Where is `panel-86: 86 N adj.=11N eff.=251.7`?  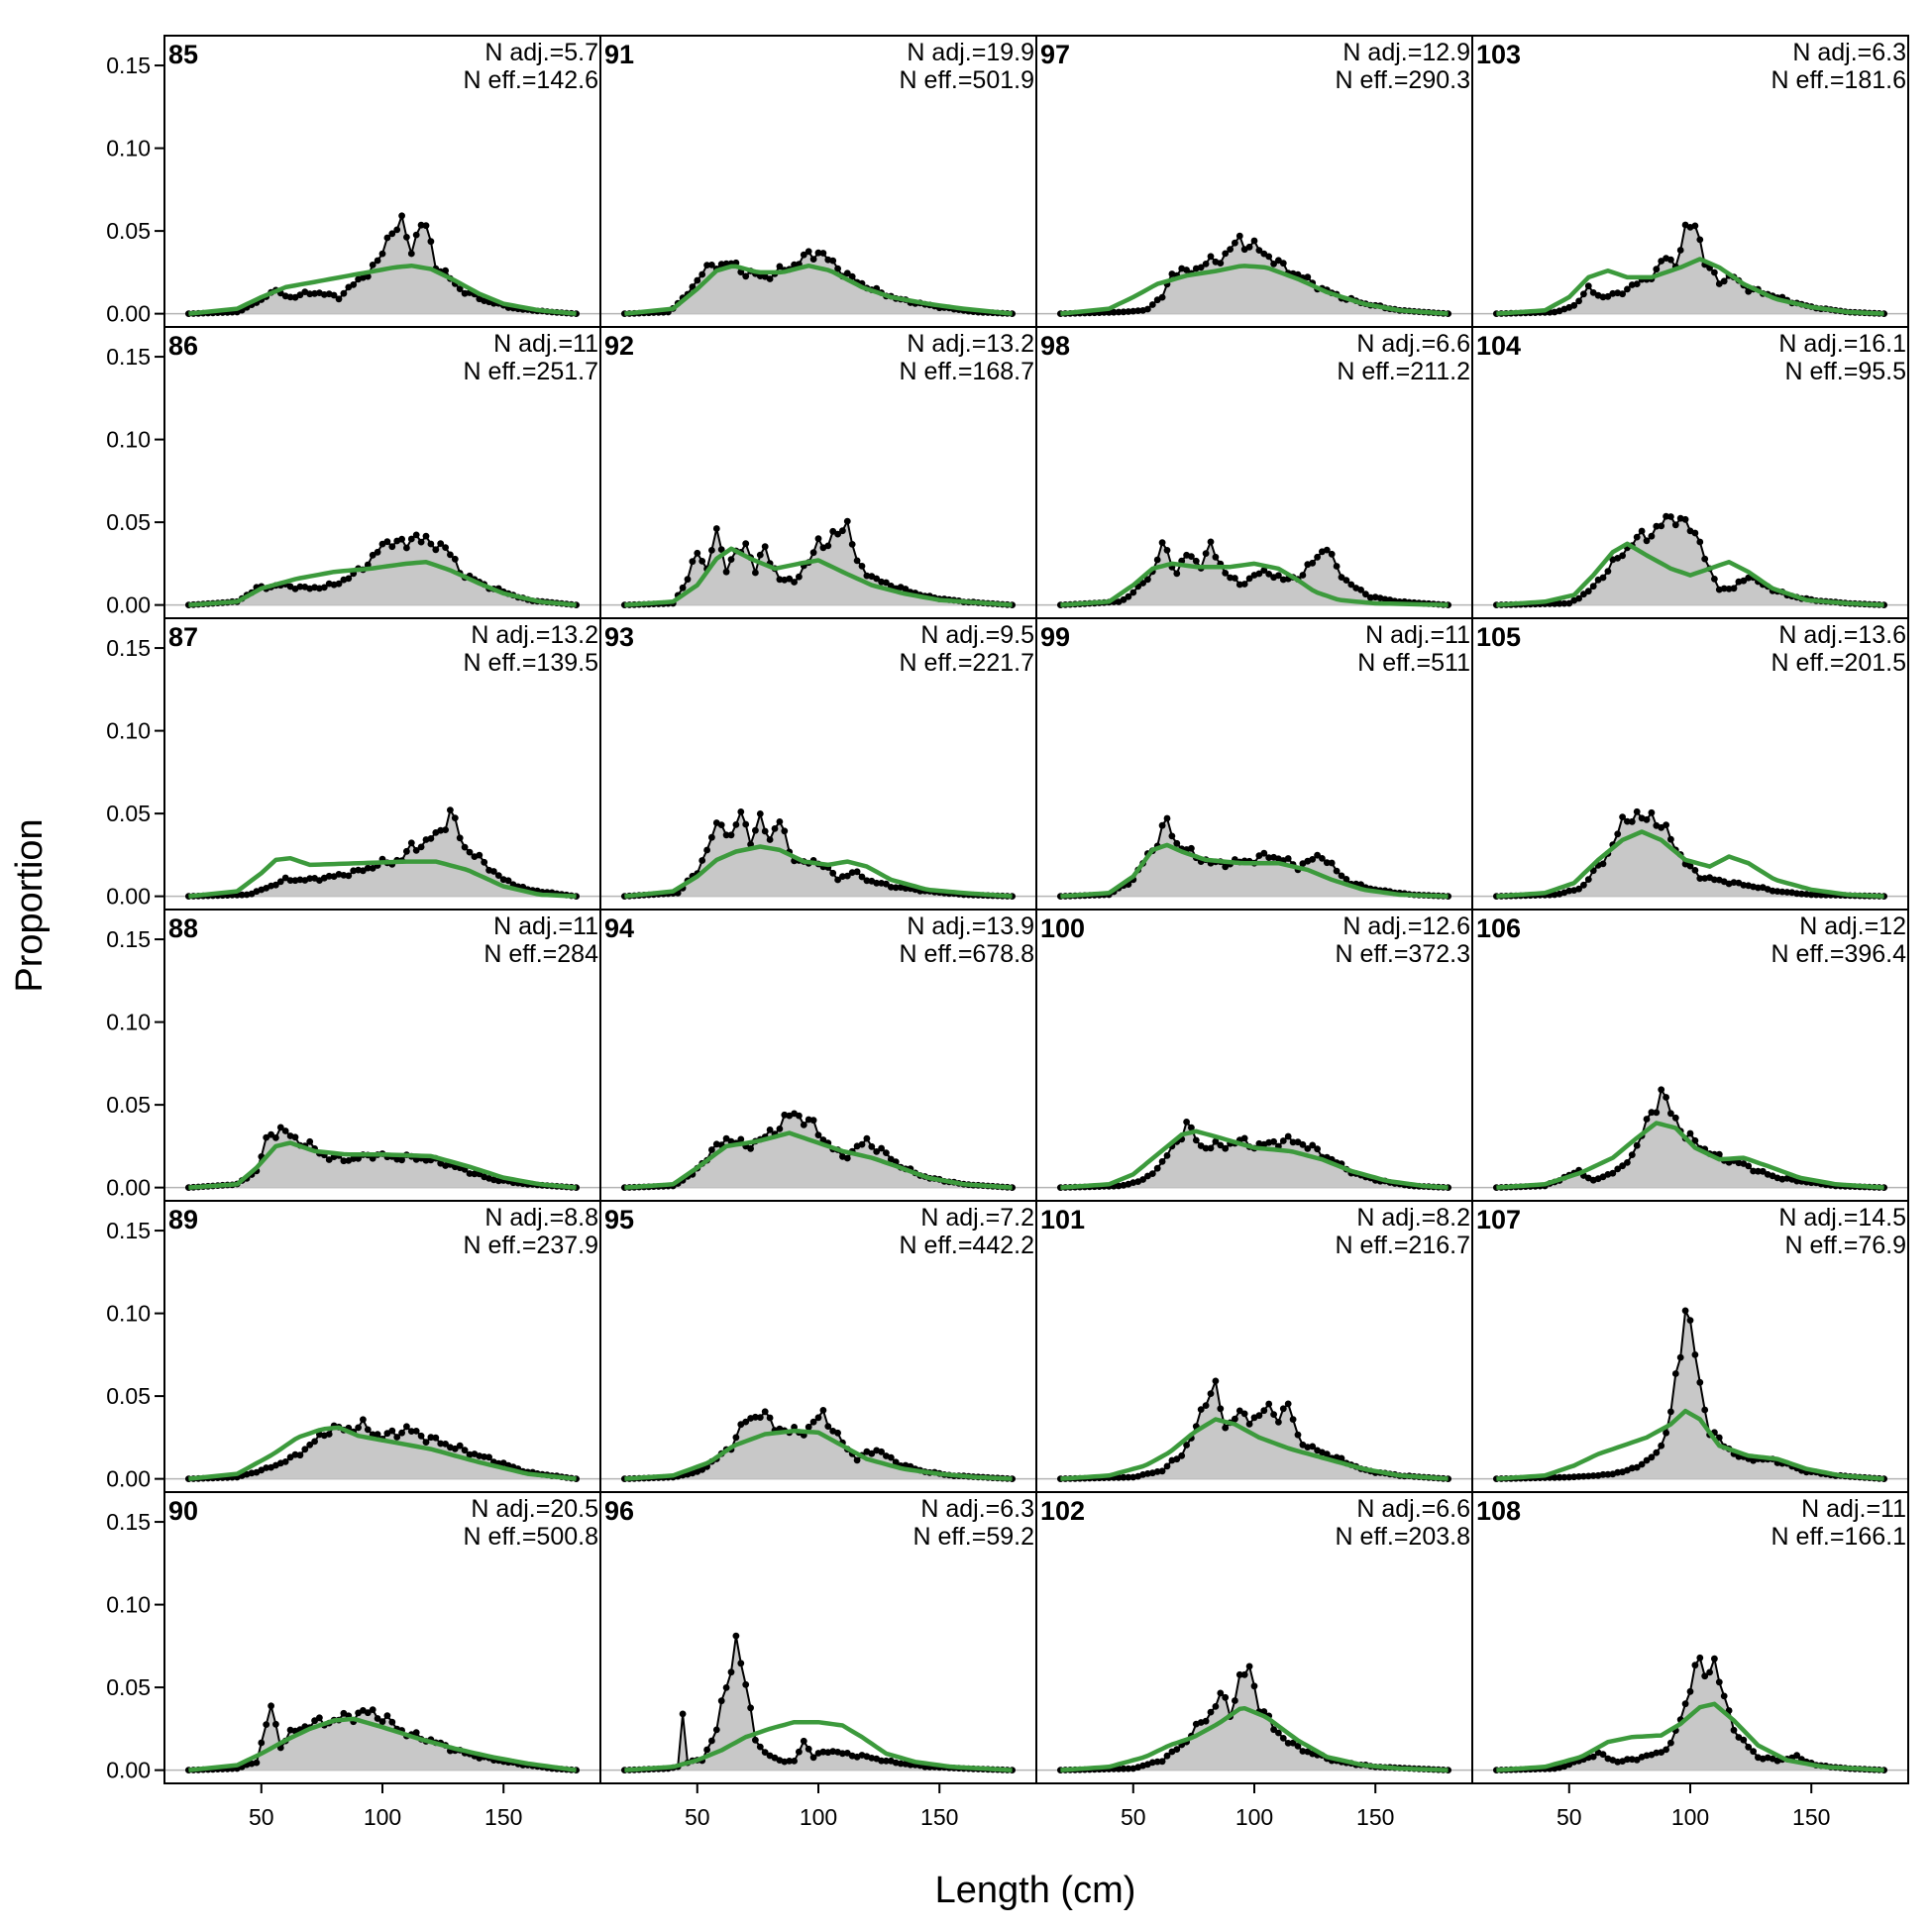
panel-86: 86 N adj.=11N eff.=251.7 is located at coordinates (382, 472).